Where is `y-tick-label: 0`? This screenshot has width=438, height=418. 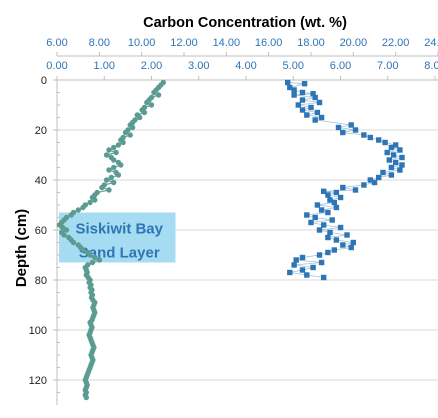 y-tick-label: 0 is located at coordinates (44, 81).